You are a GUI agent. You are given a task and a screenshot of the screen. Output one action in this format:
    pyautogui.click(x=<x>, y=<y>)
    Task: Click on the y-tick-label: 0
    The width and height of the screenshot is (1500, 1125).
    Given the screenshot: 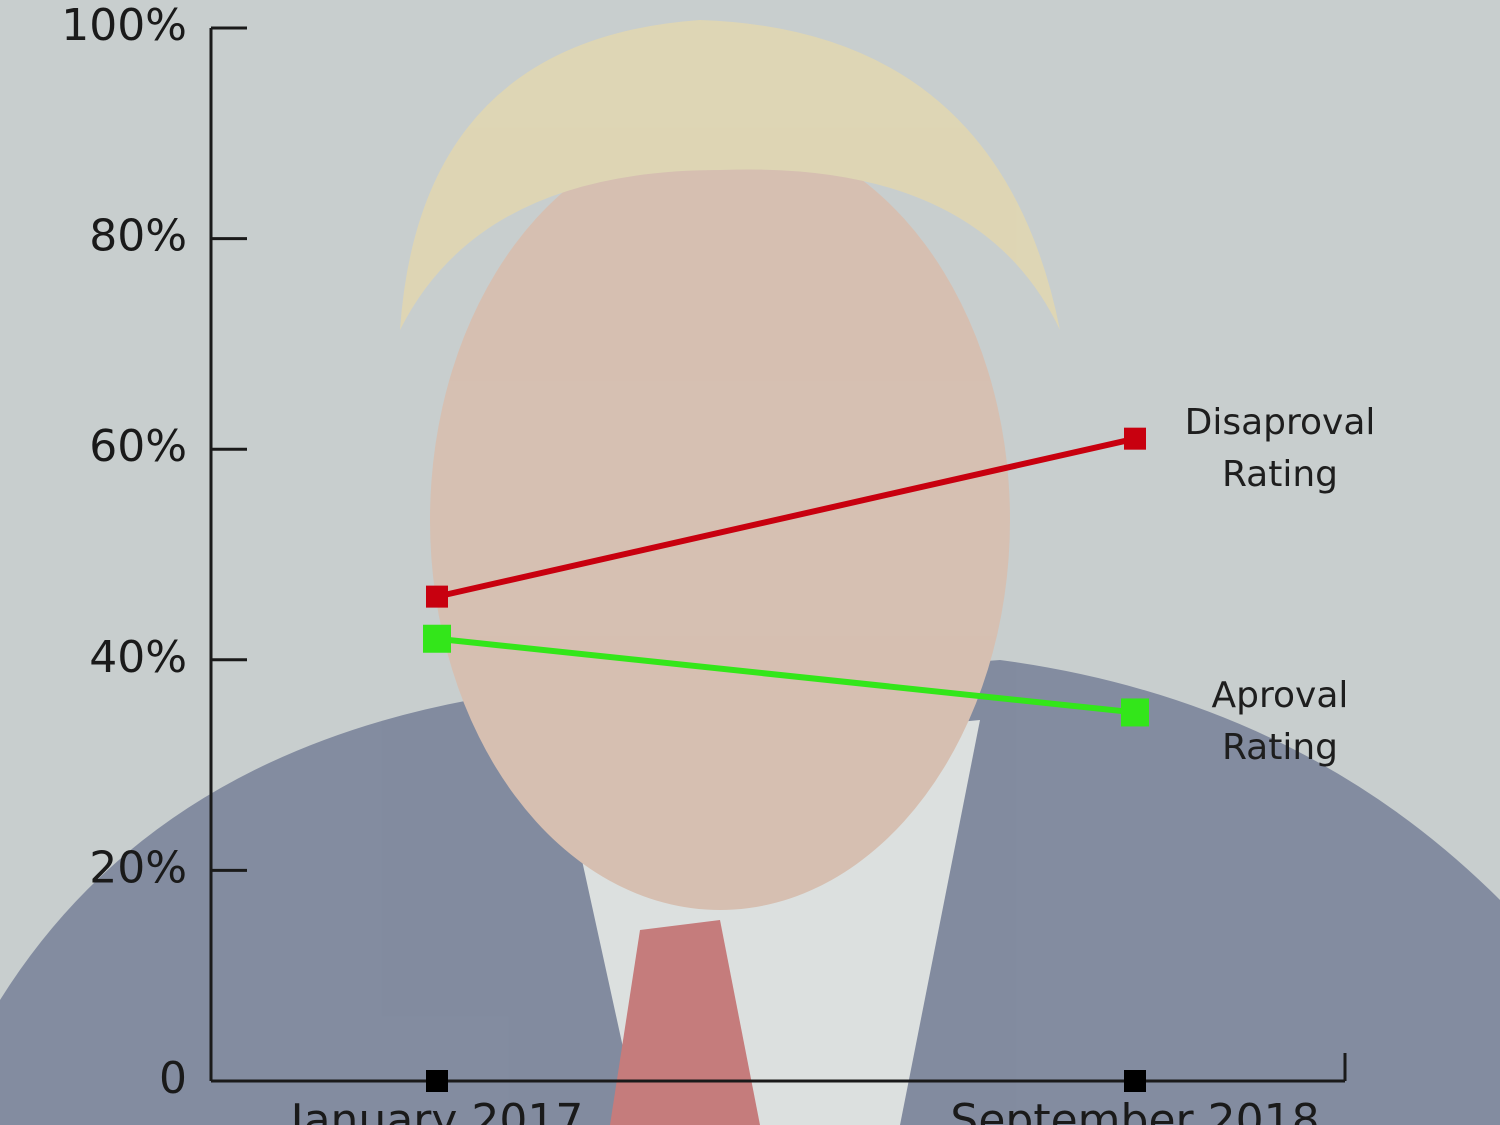 What is the action you would take?
    pyautogui.click(x=173, y=1078)
    